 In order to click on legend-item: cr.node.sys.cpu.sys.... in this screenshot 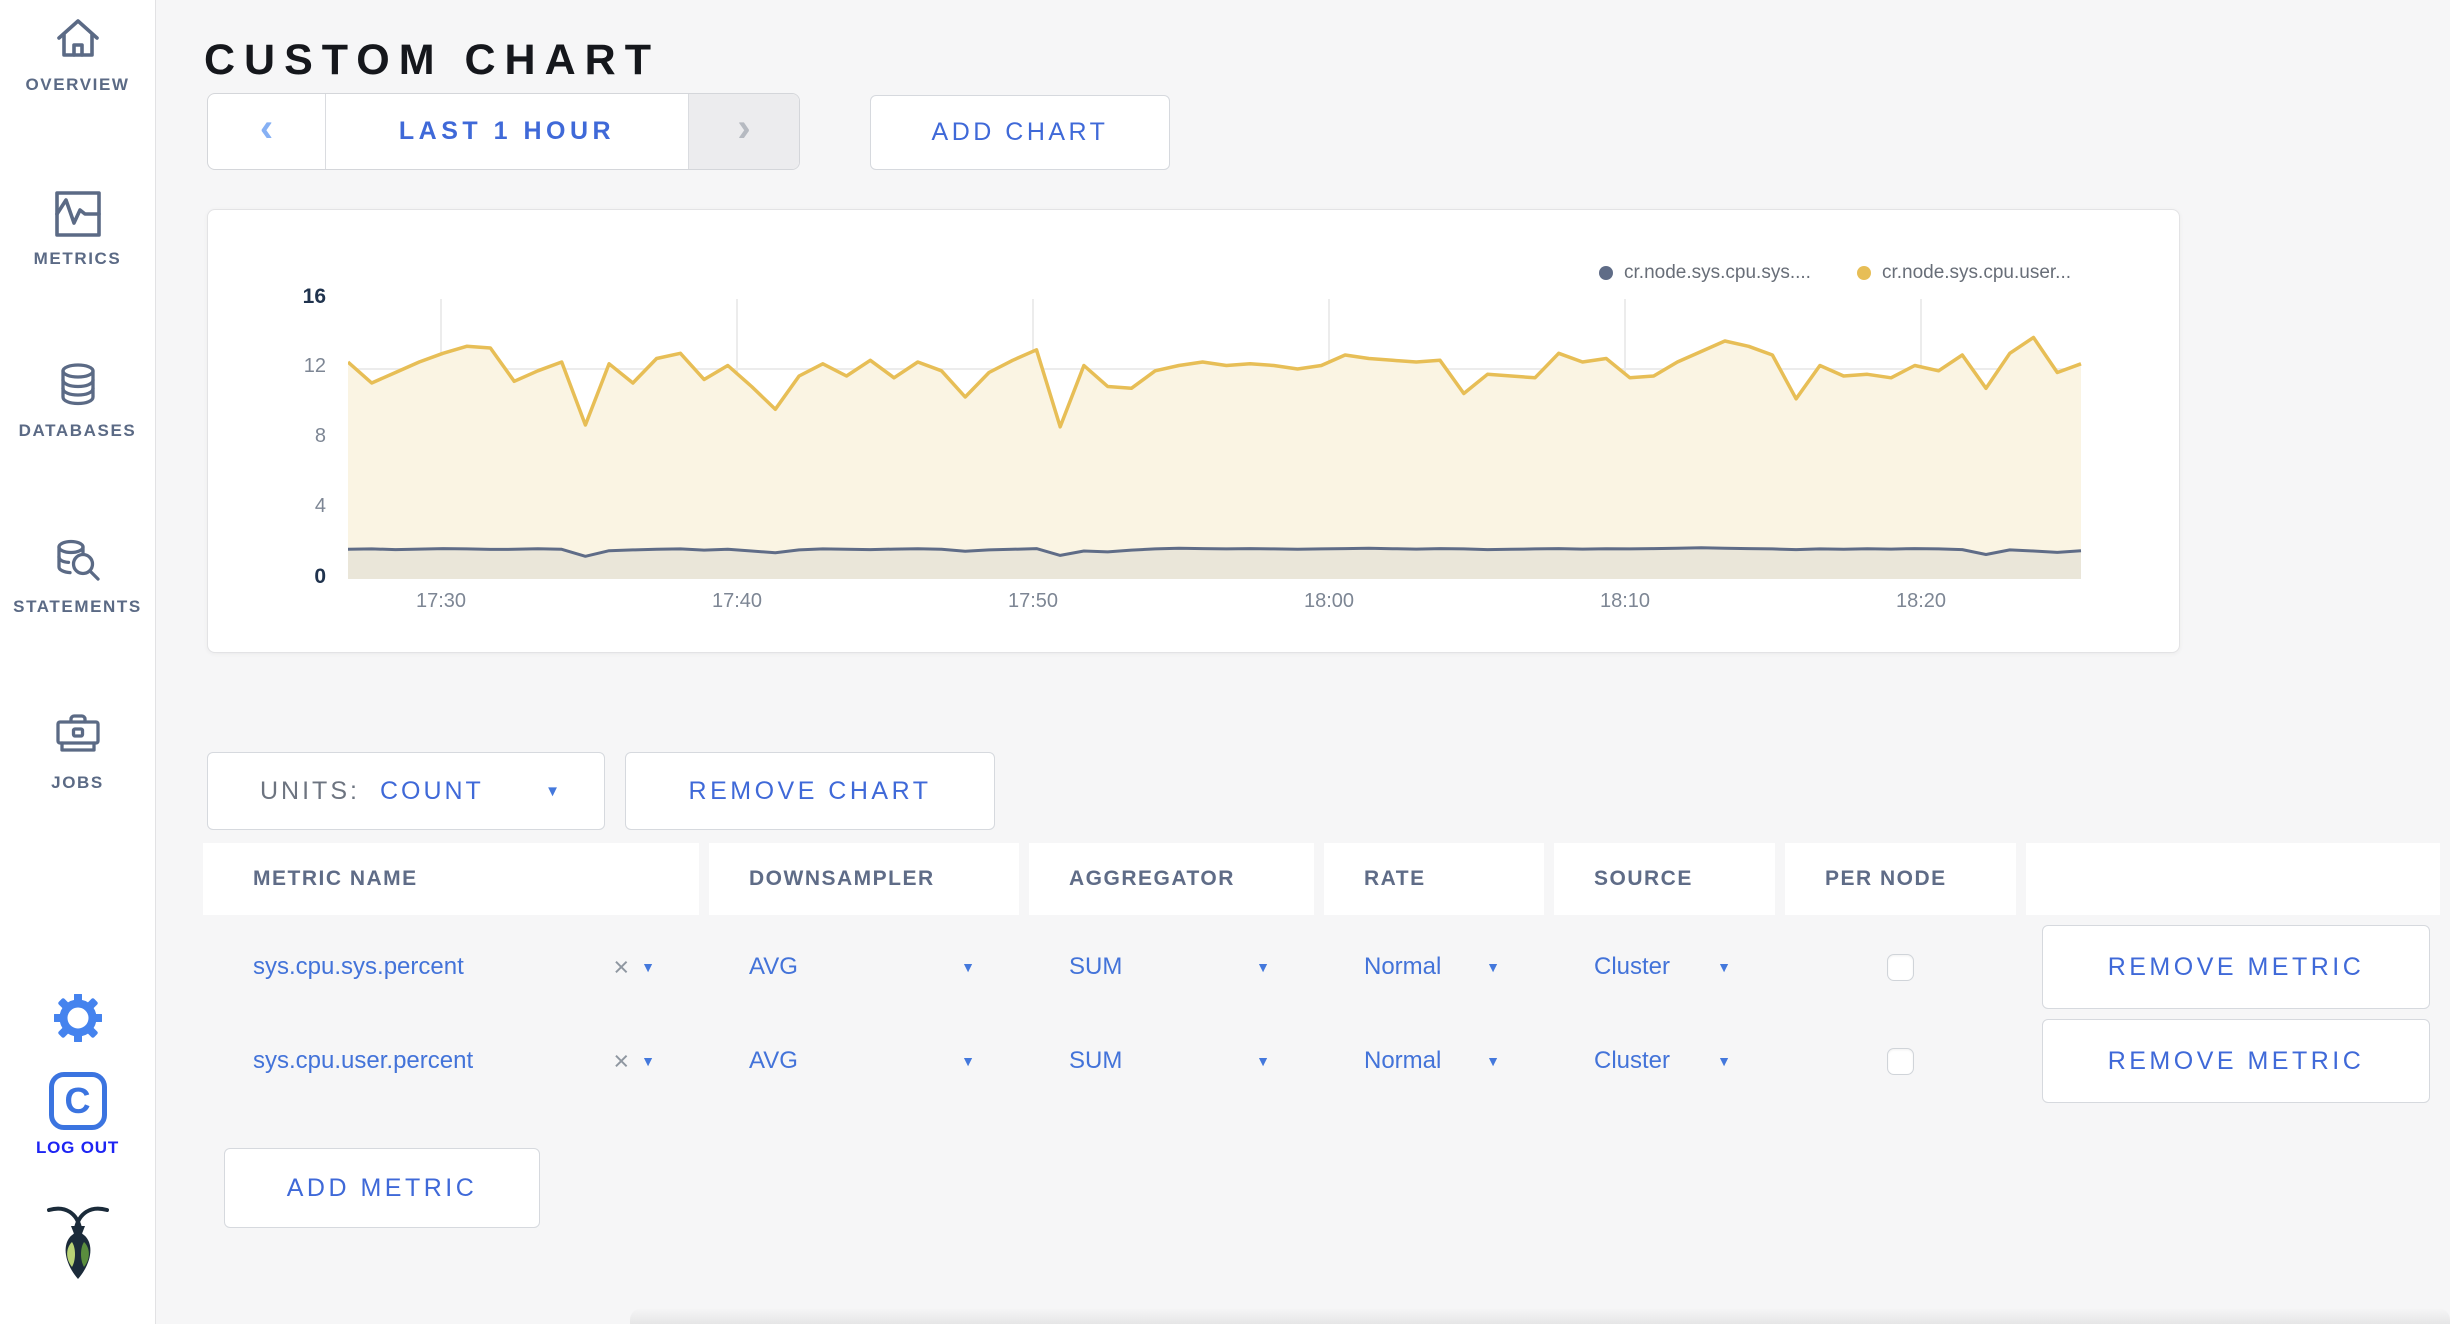, I will do `click(1705, 273)`.